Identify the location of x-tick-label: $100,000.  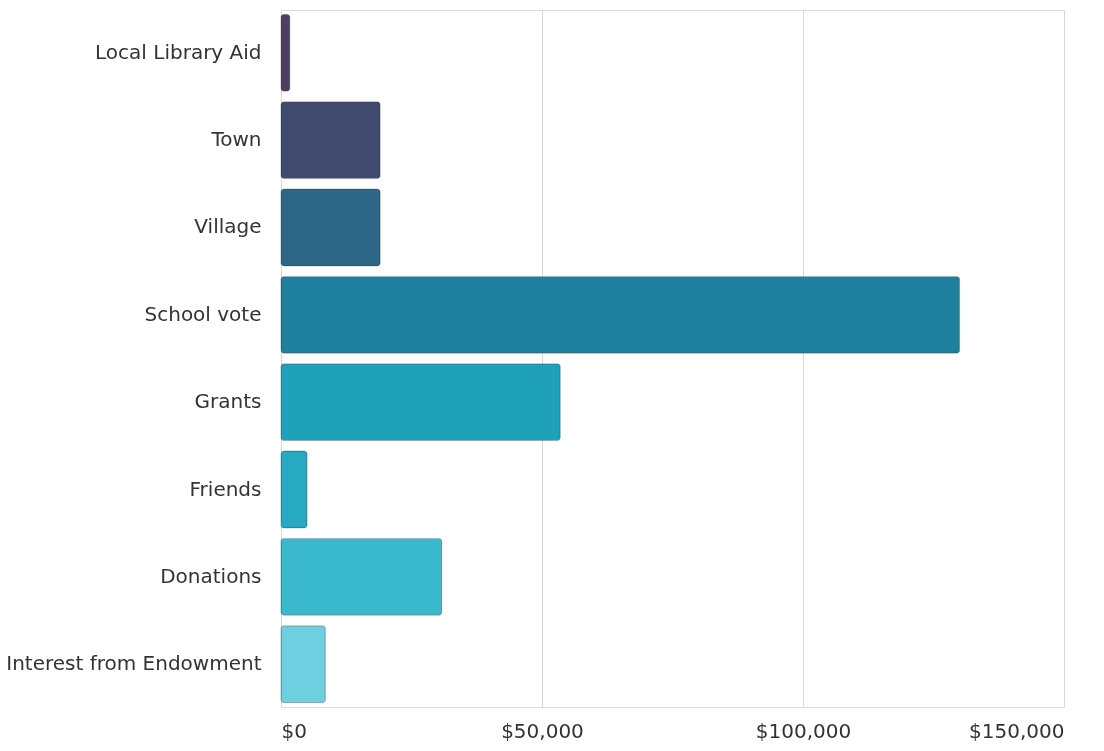
(803, 730).